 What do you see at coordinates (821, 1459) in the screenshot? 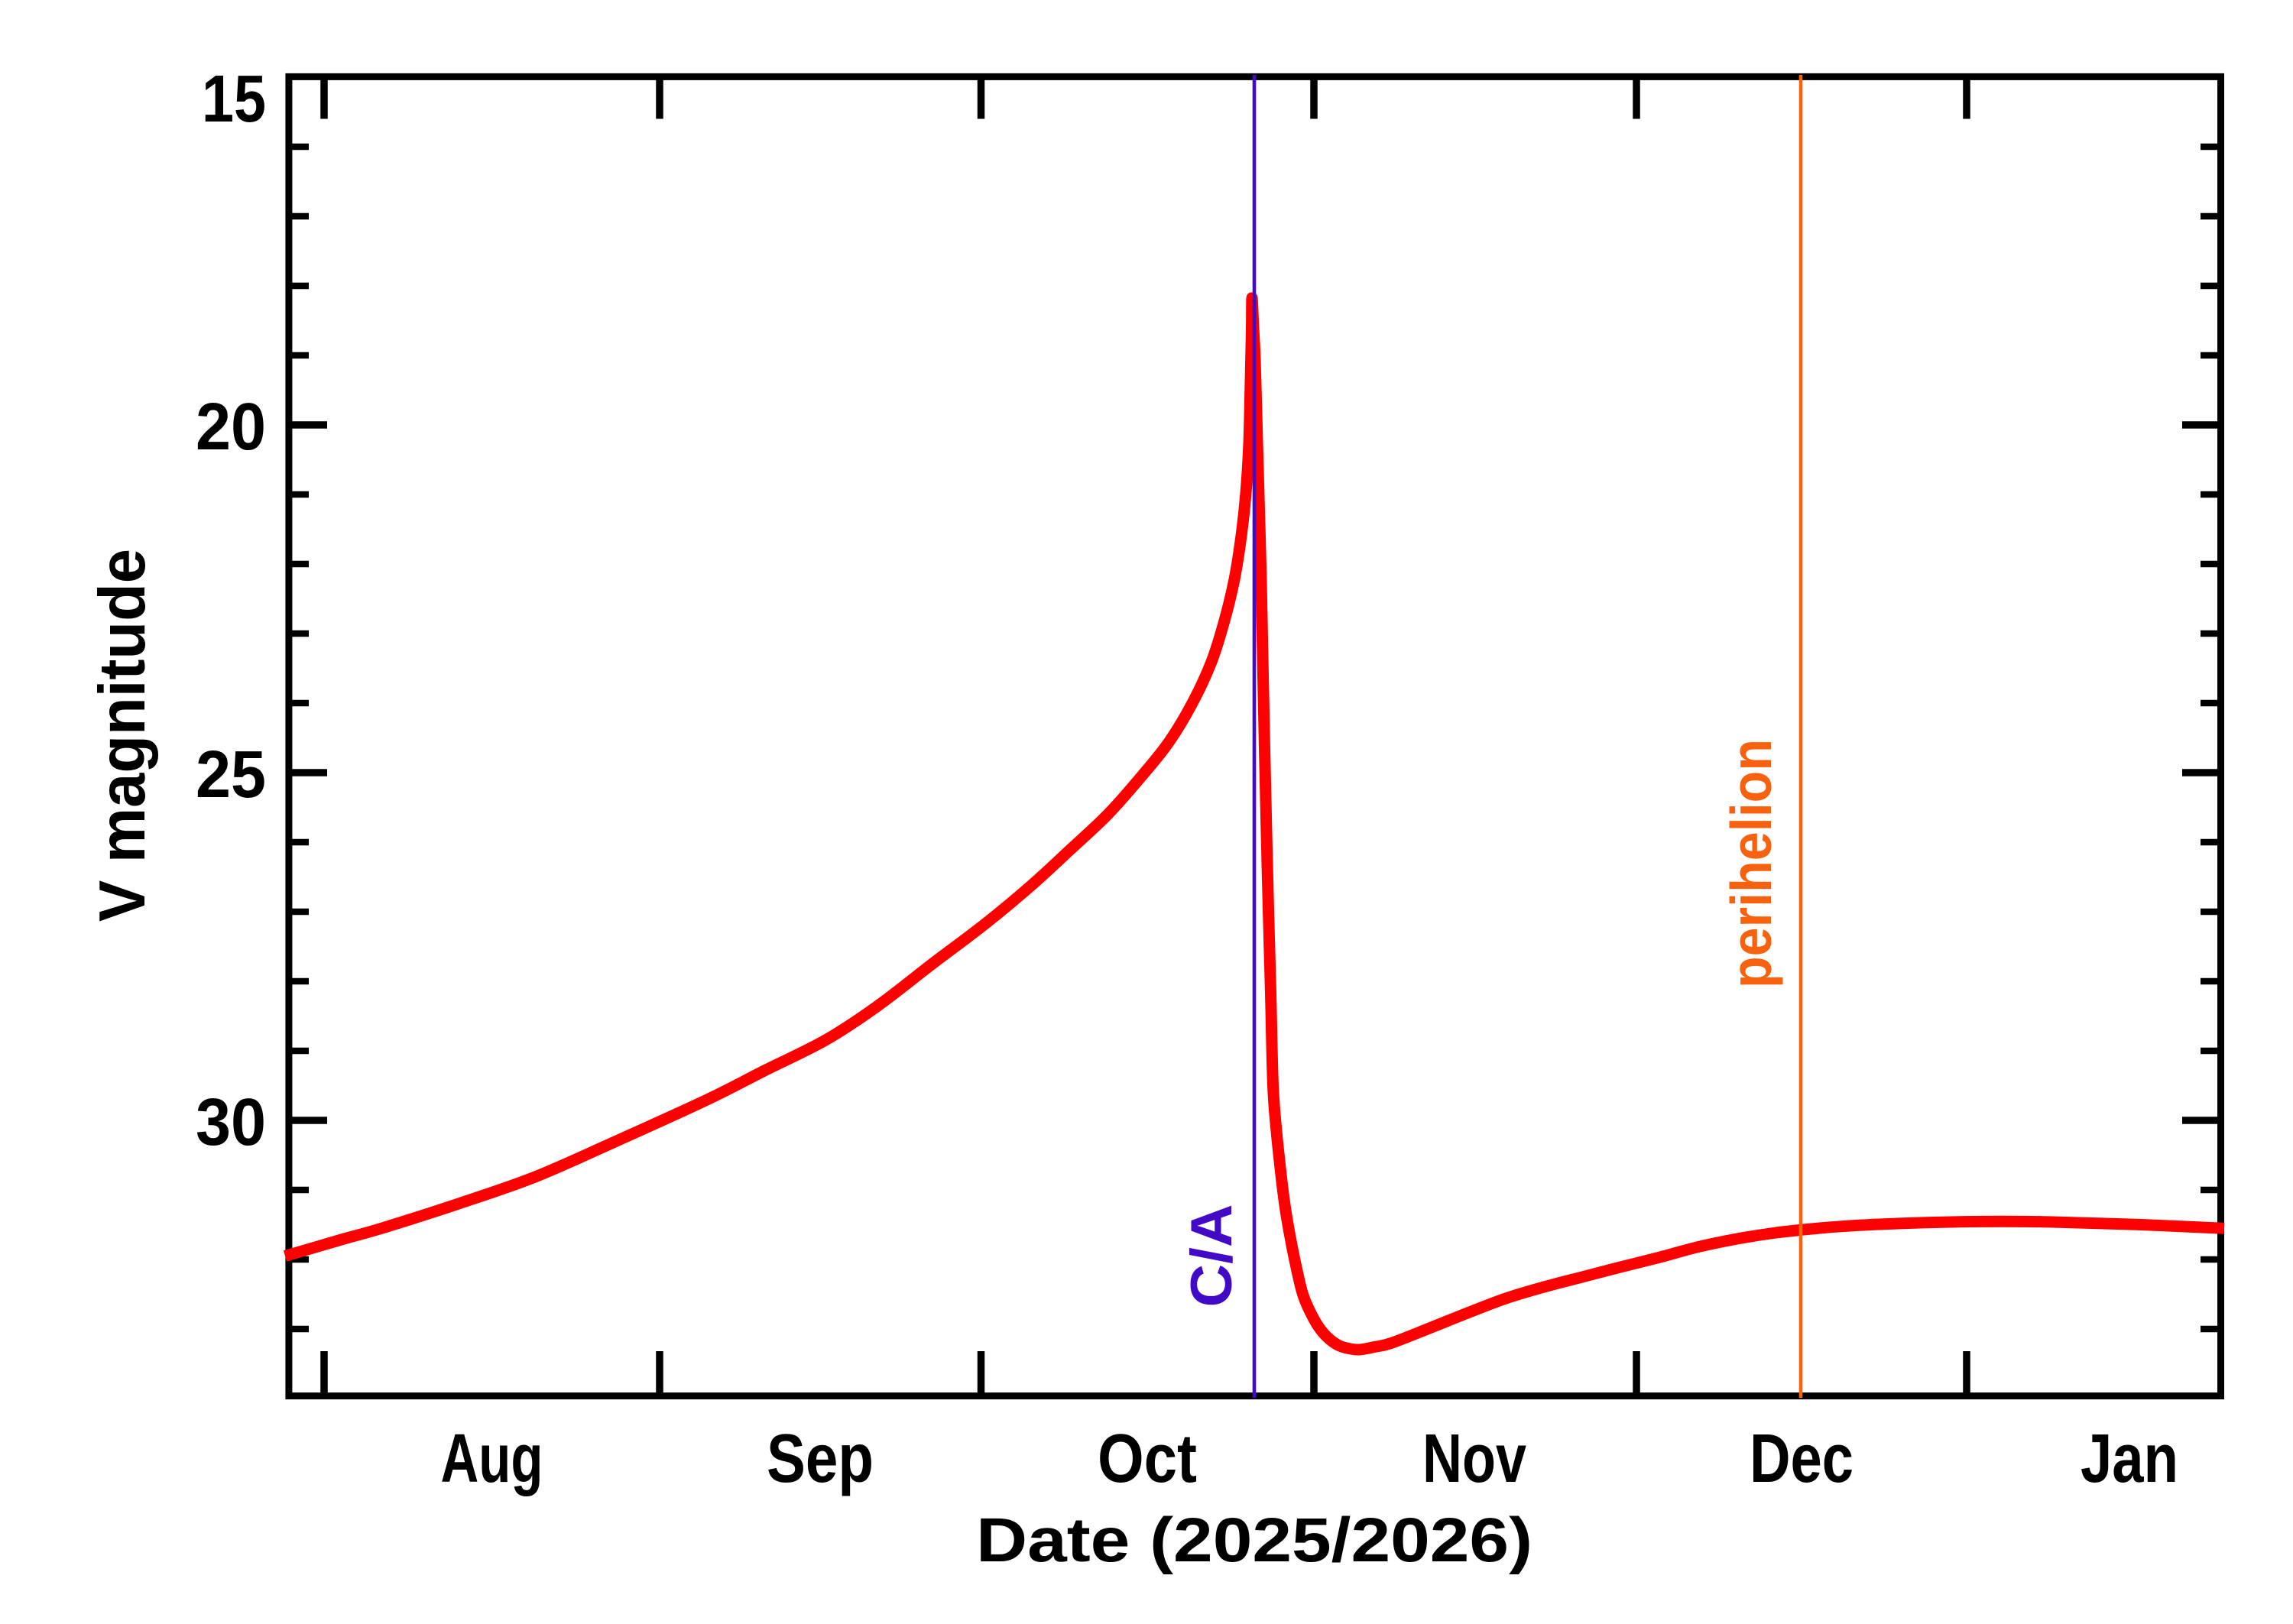
I see `svg-text: Sep` at bounding box center [821, 1459].